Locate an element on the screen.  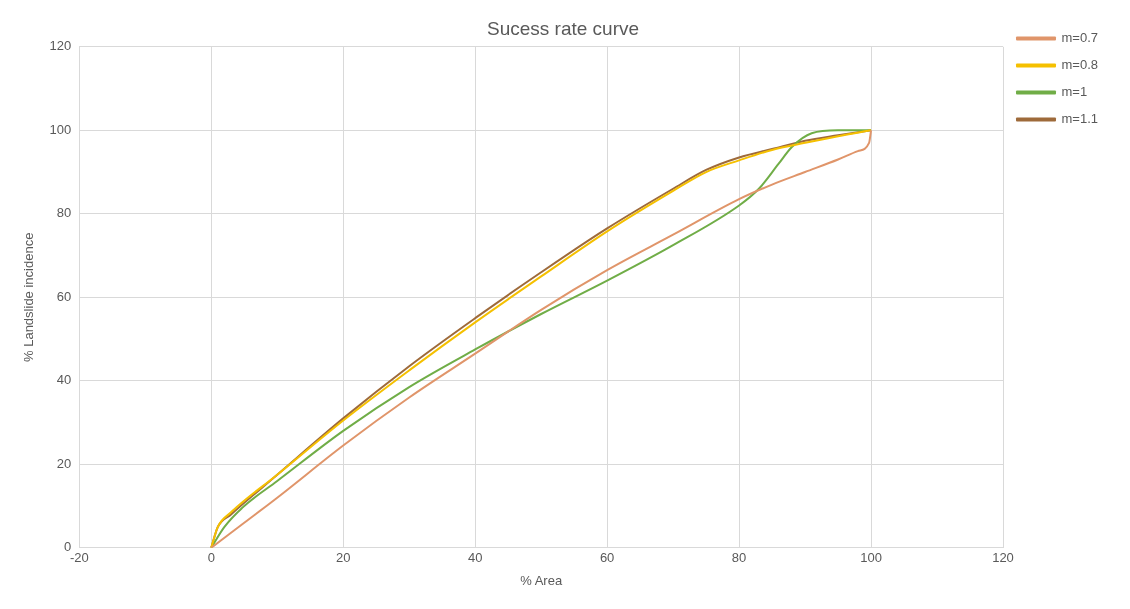
x-tick-label: 60 is located at coordinates (607, 558).